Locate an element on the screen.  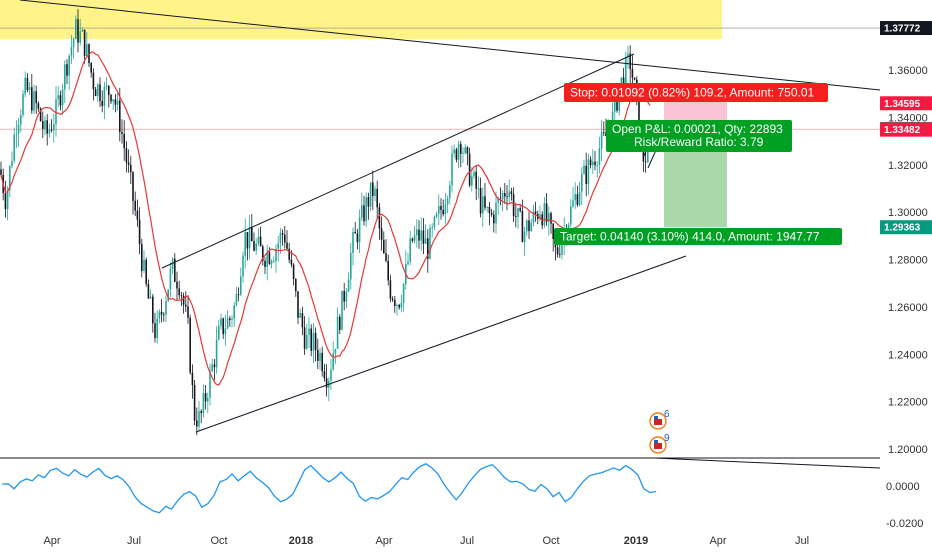
oscillator-trendline is located at coordinates (767, 463).